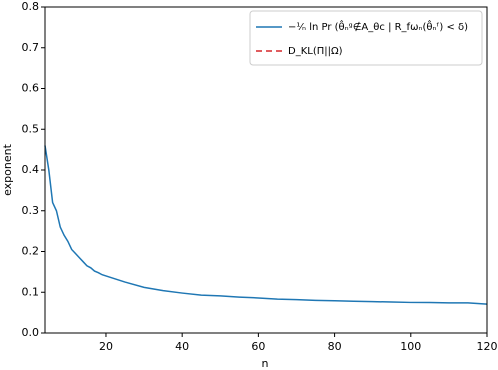 The height and width of the screenshot is (370, 498). What do you see at coordinates (31, 169) in the screenshot?
I see `y-tick-label: 0.4` at bounding box center [31, 169].